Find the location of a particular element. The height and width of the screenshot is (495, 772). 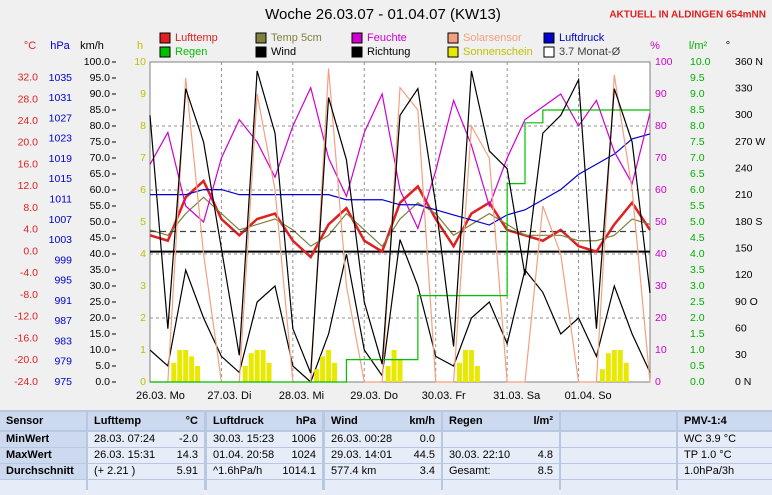

table-cell: MinWert is located at coordinates (43, 439).